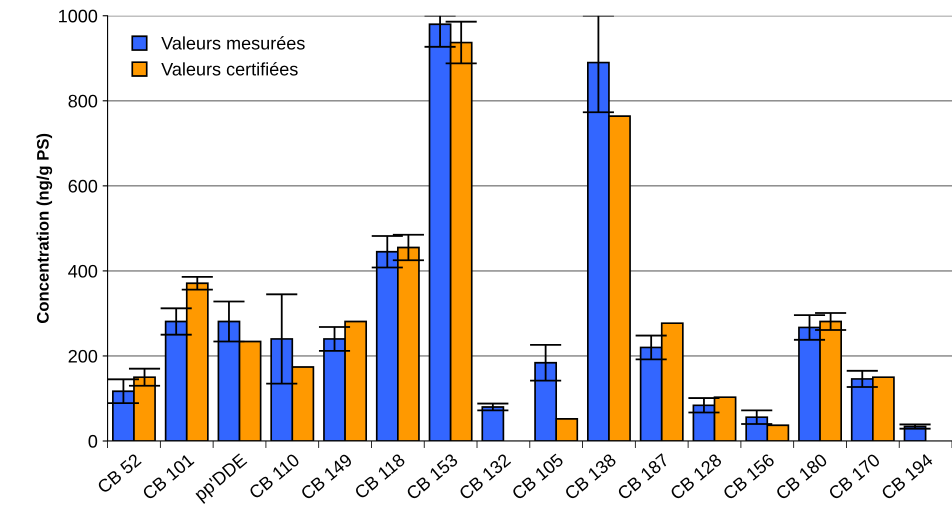 The image size is (952, 525). What do you see at coordinates (168, 476) in the screenshot?
I see `x-tick-label: CB 101` at bounding box center [168, 476].